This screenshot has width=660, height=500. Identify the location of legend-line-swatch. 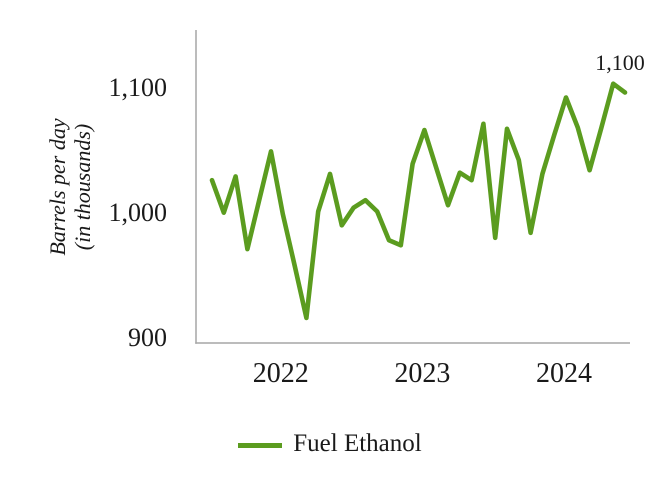
(260, 445).